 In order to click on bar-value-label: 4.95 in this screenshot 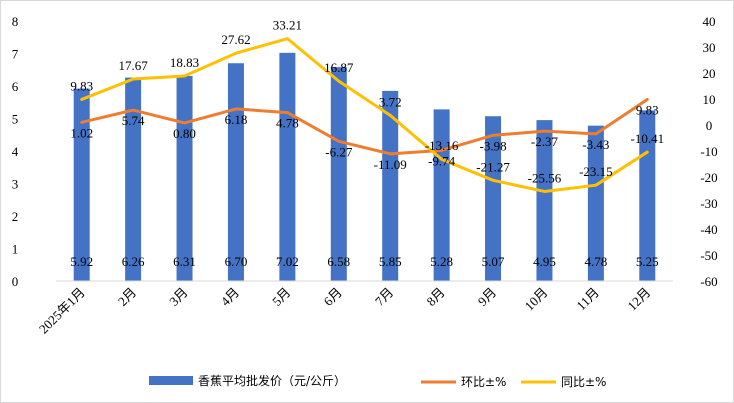, I will do `click(544, 261)`.